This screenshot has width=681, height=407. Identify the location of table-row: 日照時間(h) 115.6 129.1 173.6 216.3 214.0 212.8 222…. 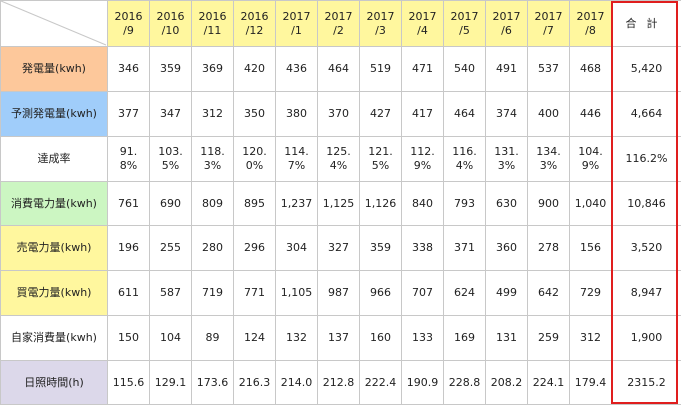
(341, 383).